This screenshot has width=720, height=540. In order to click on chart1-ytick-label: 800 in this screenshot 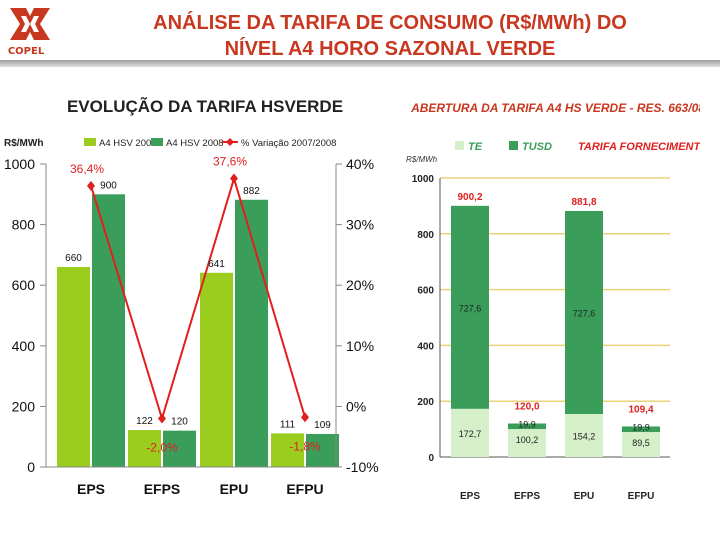, I will do `click(24, 225)`.